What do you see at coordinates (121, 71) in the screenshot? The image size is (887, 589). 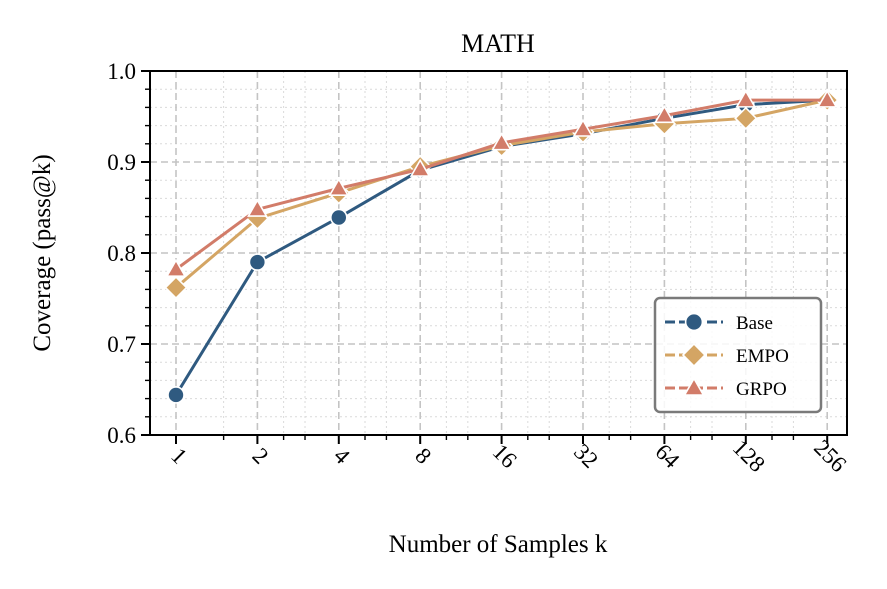 I see `y-tick-label: 1.0` at bounding box center [121, 71].